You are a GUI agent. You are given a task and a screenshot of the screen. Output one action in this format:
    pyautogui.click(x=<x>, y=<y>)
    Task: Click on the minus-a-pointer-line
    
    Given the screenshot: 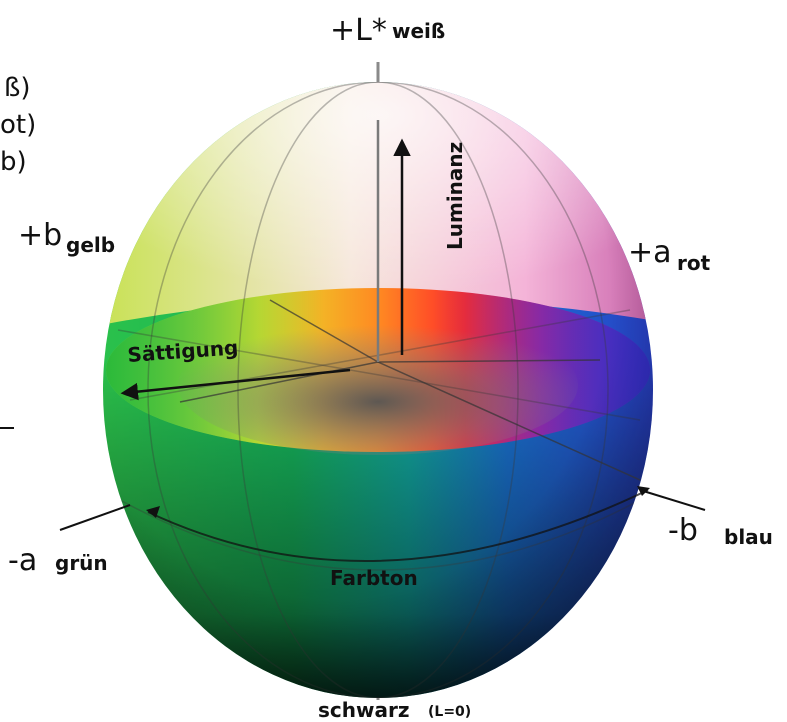 What is the action you would take?
    pyautogui.click(x=95, y=517)
    